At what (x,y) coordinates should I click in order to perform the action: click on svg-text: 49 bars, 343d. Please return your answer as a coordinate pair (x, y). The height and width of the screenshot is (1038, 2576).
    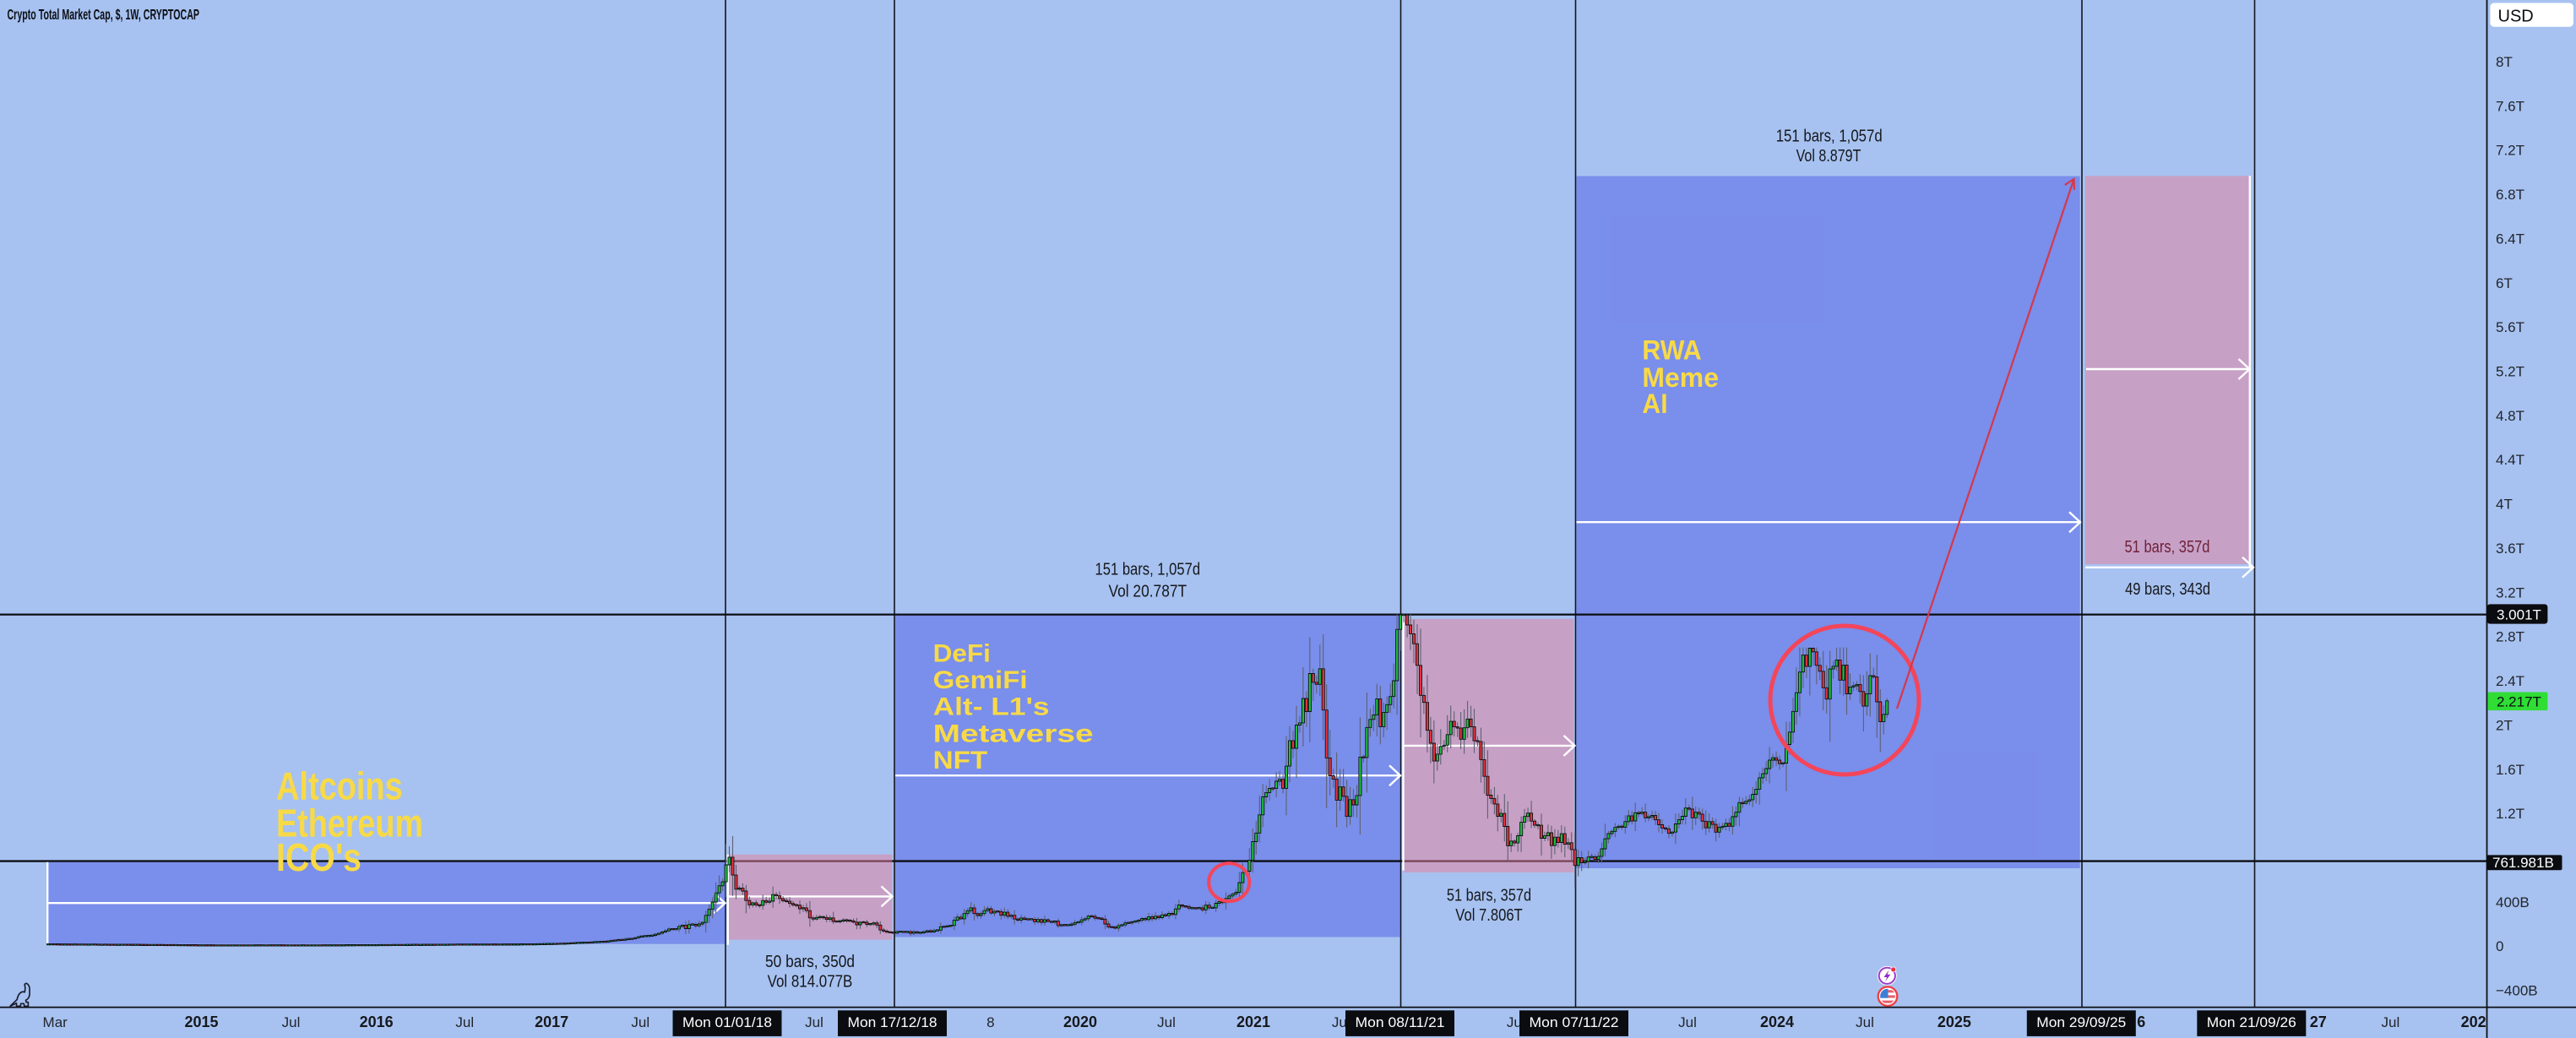
    Looking at the image, I should click on (2167, 589).